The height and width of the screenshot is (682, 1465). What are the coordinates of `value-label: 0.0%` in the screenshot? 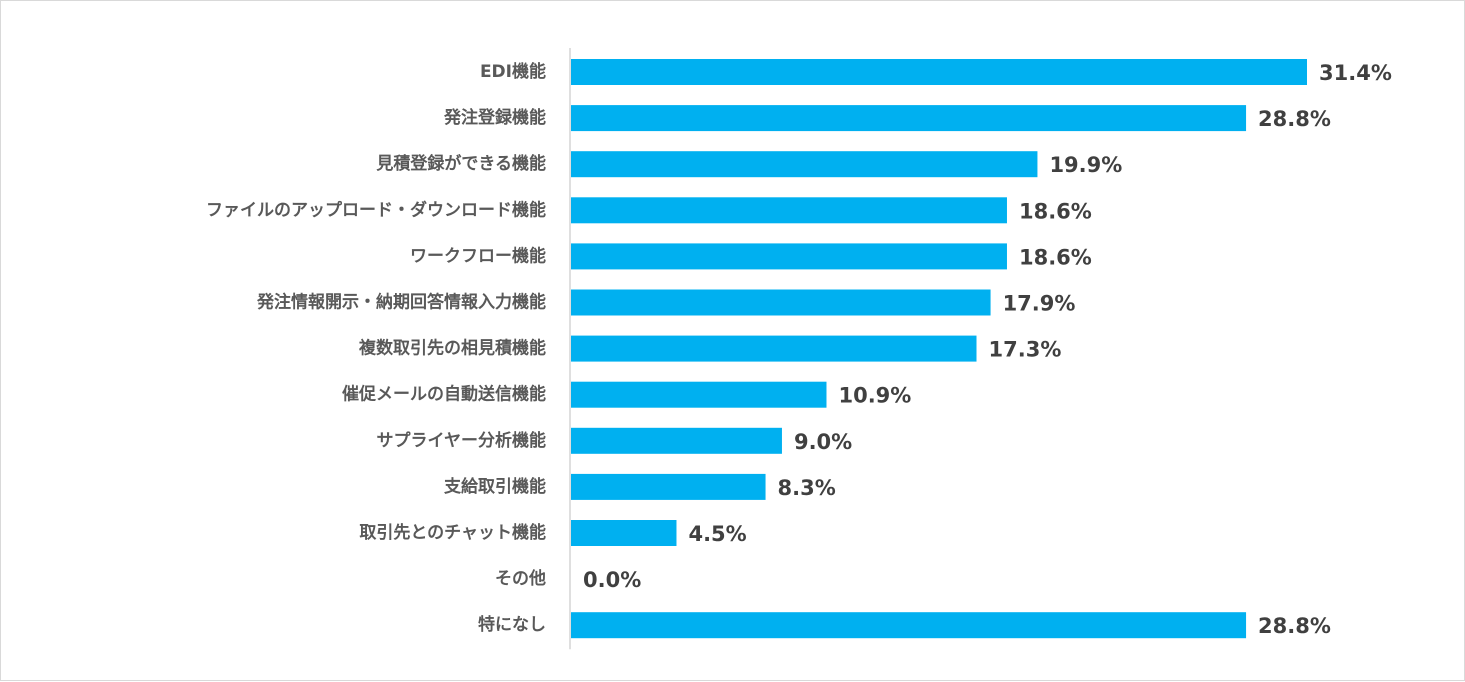 It's located at (612, 580).